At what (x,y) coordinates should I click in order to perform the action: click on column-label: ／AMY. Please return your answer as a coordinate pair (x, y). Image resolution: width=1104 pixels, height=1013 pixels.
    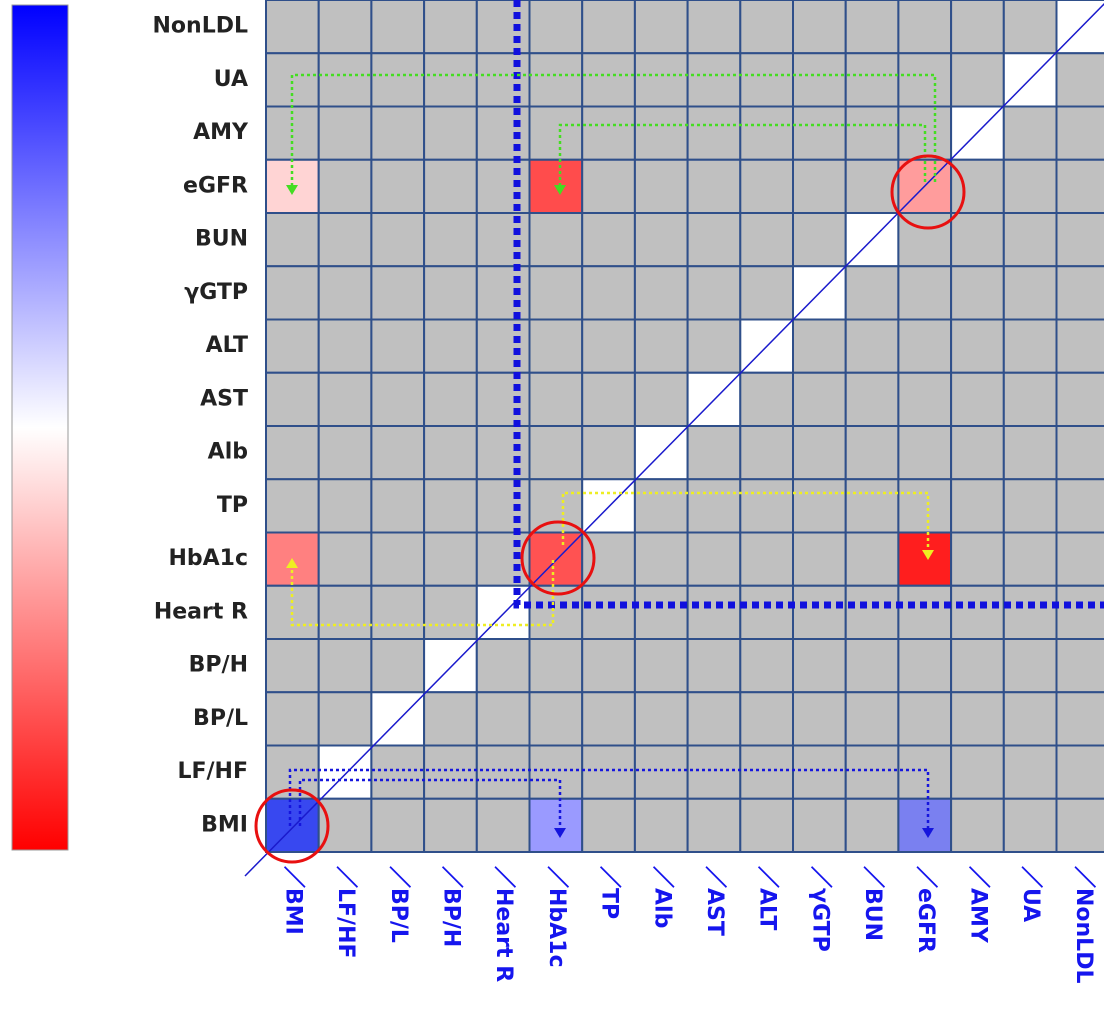
    Looking at the image, I should click on (977, 905).